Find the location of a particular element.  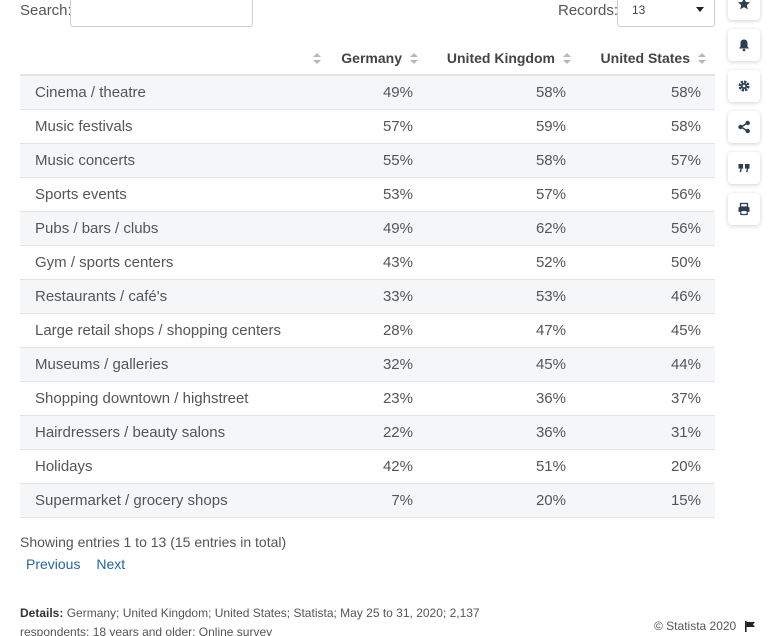

table-row: Museums / galleries 32% 45% 44% is located at coordinates (367, 364).